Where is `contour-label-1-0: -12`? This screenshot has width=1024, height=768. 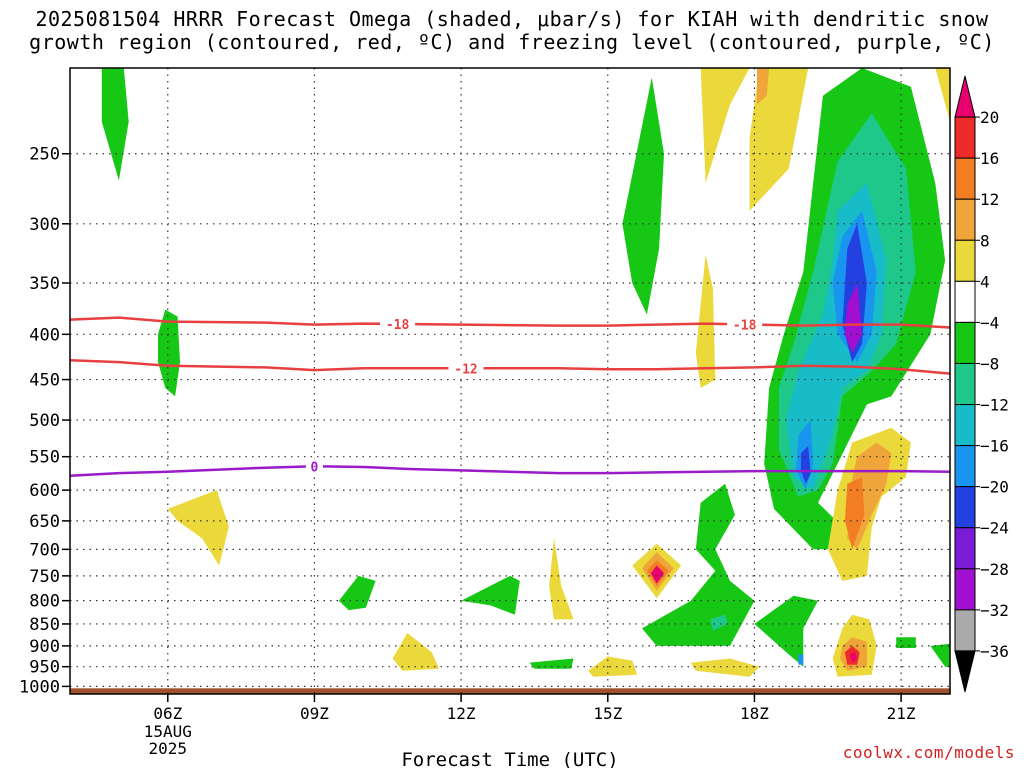
contour-label-1-0: -12 is located at coordinates (465, 369).